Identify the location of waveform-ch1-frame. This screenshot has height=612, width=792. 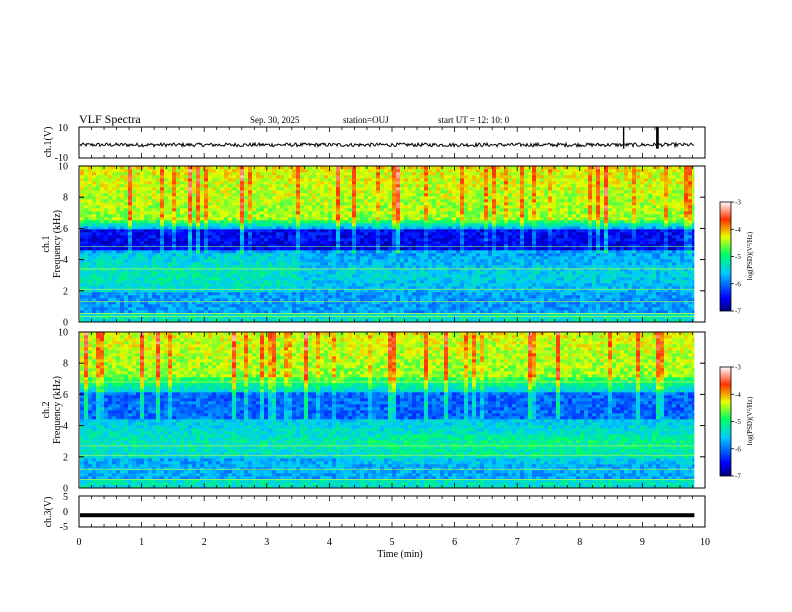
(392, 142).